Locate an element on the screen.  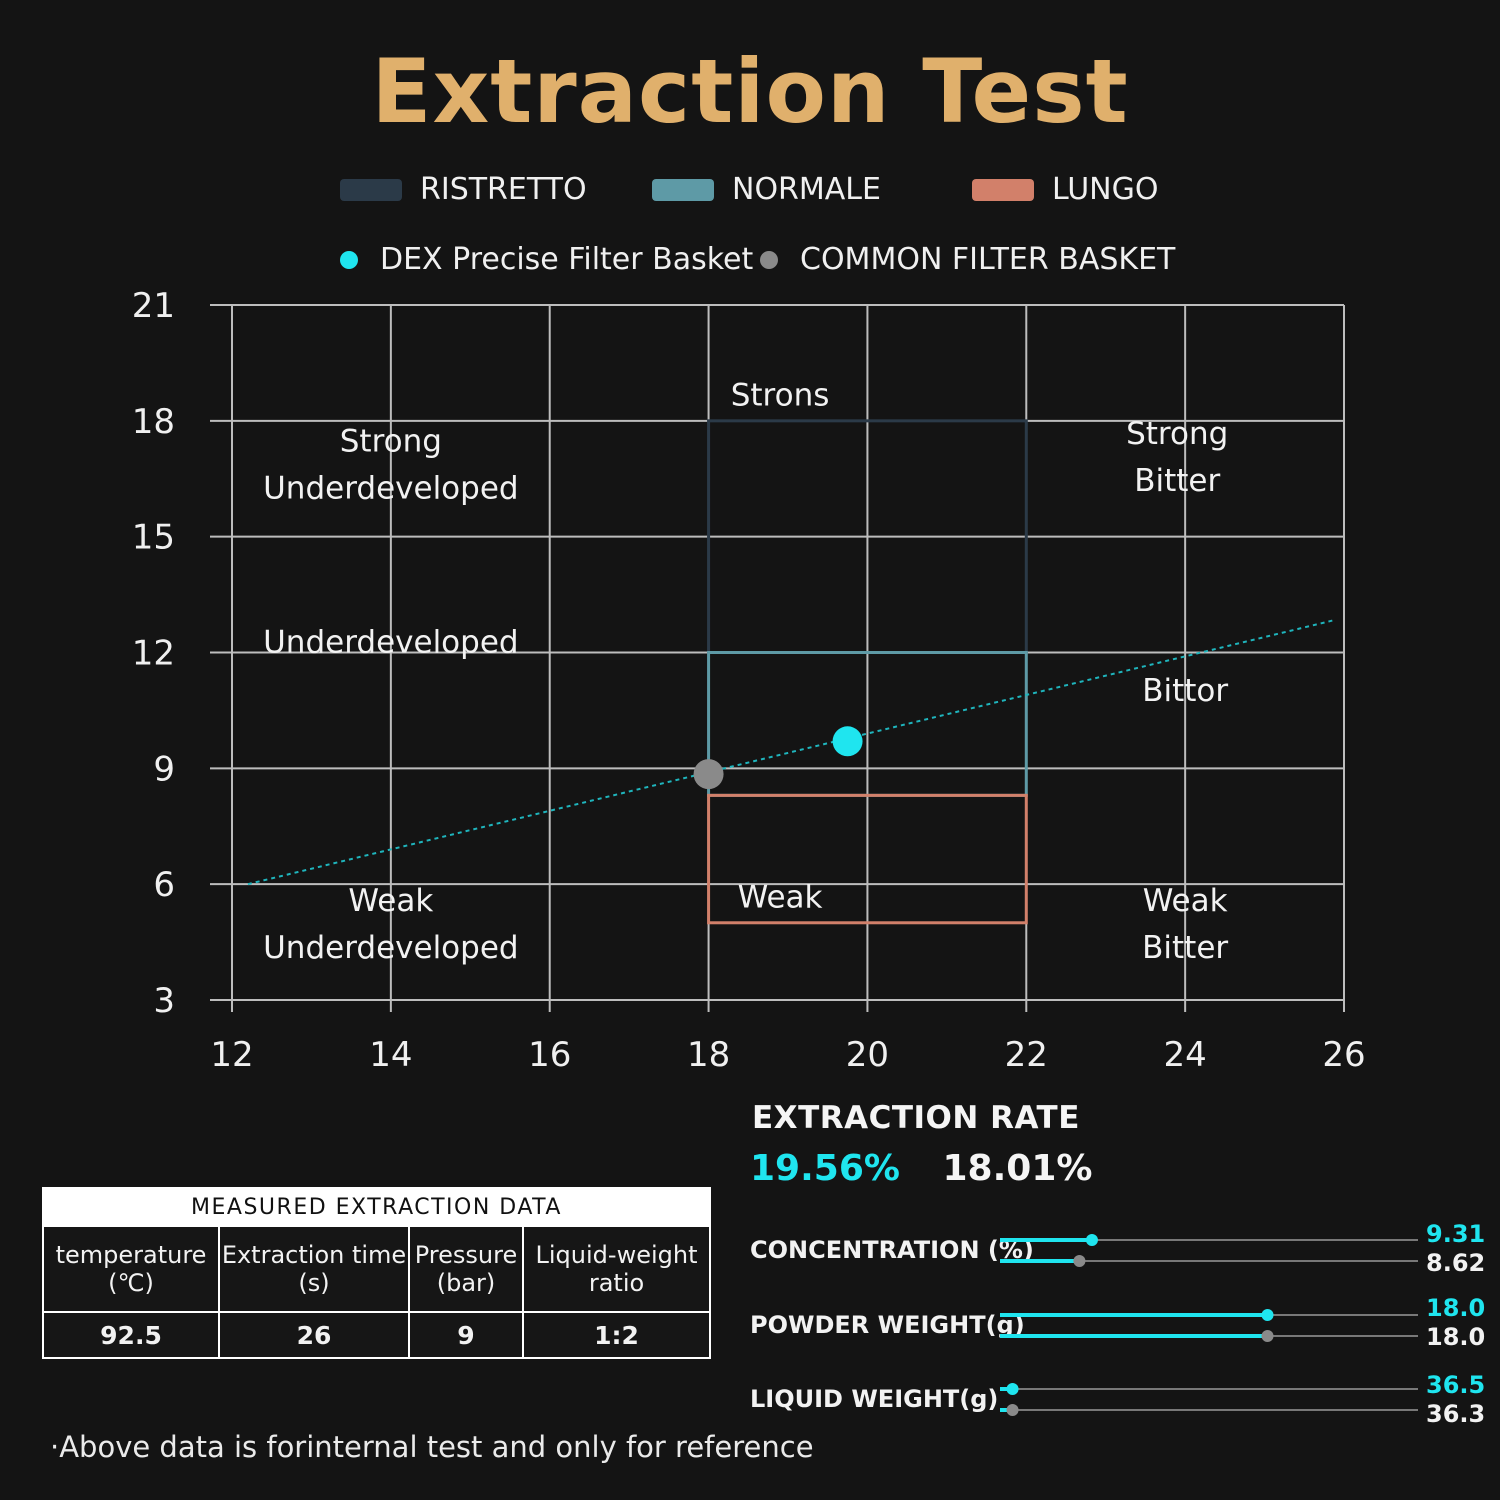
header-ratio: Liquid-weight ratio is located at coordinates (616, 1269).